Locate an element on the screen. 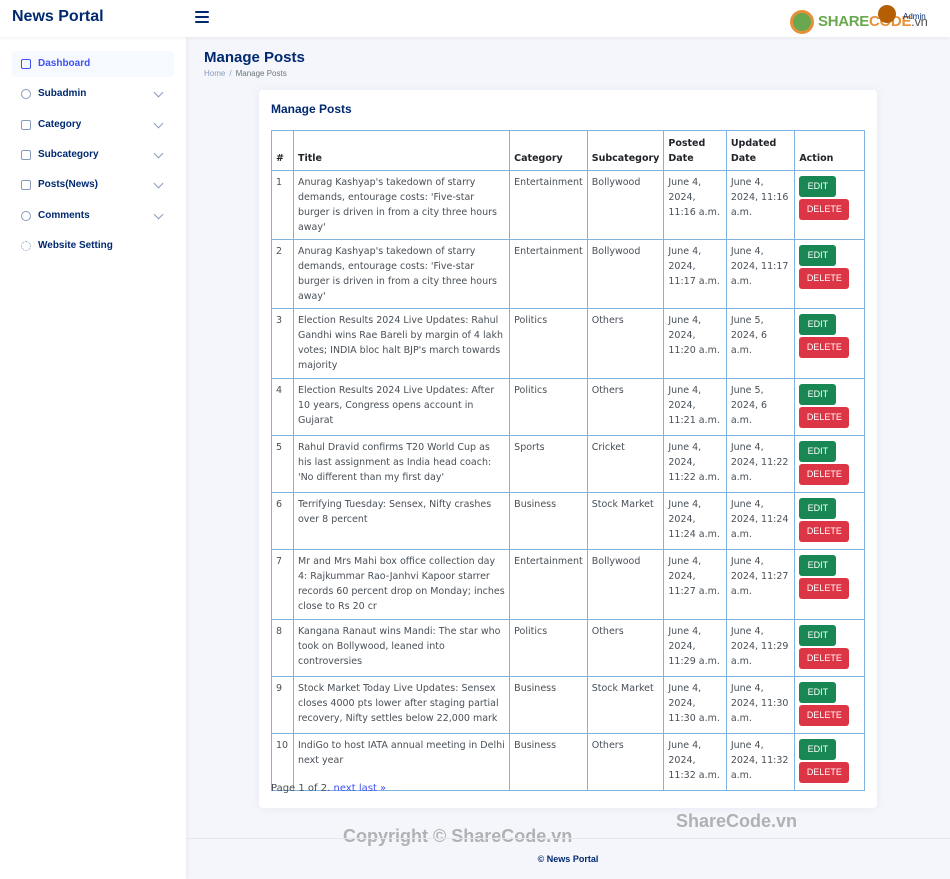 This screenshot has width=950, height=879. layout-icon is located at coordinates (26, 125).